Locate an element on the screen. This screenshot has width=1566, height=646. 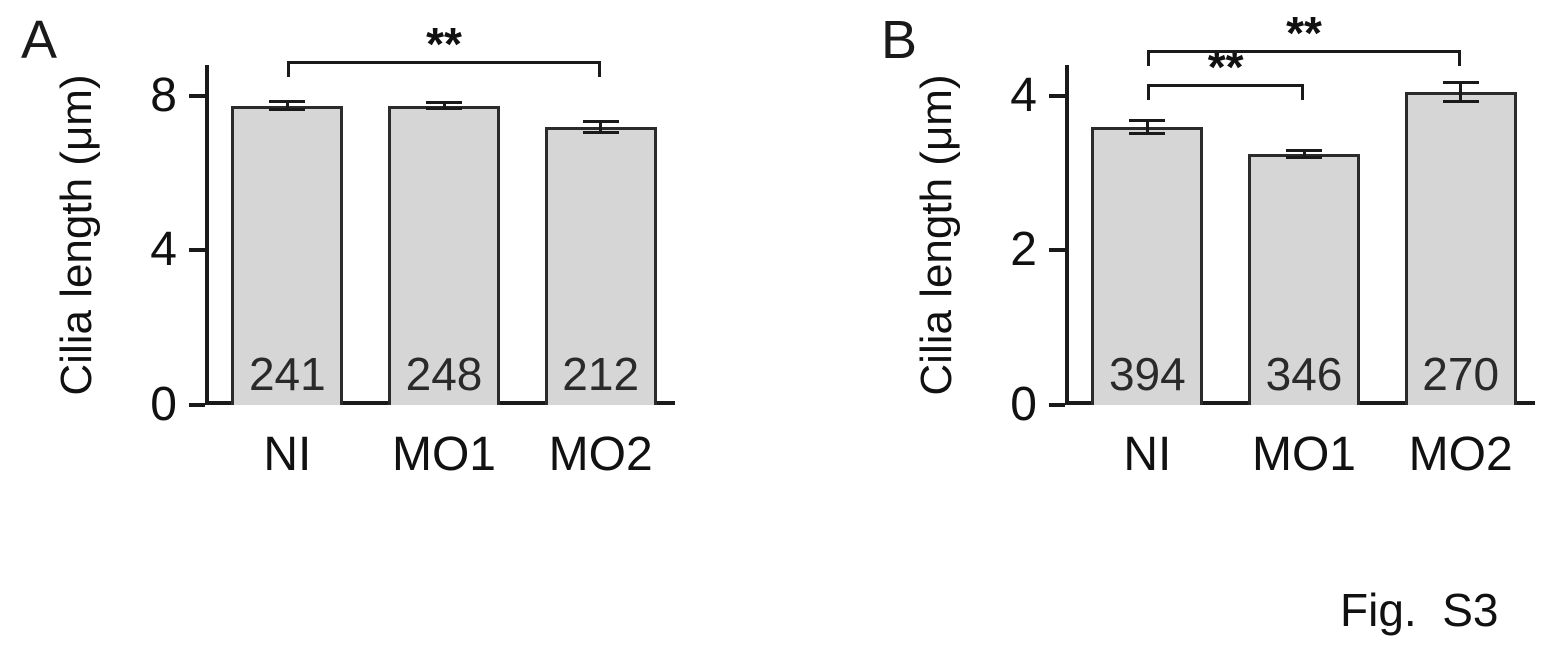
bar-count-label: 270 is located at coordinates (1461, 374).